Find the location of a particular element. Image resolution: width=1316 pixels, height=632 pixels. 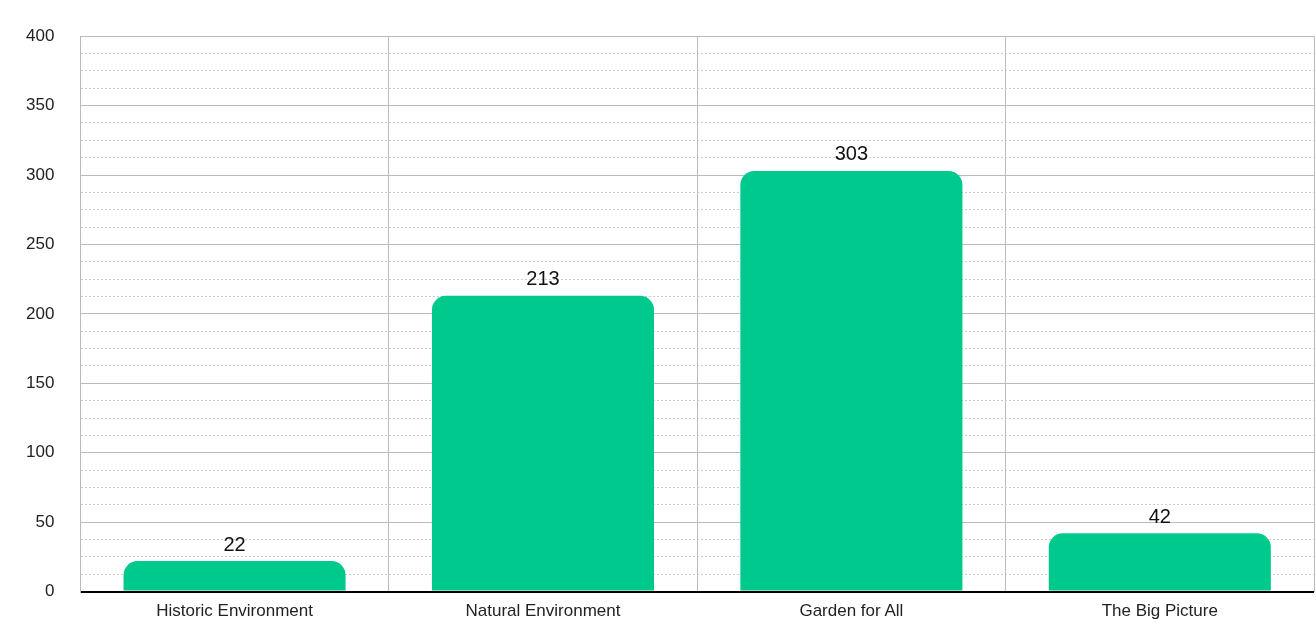

data-label: 42 is located at coordinates (1159, 515).